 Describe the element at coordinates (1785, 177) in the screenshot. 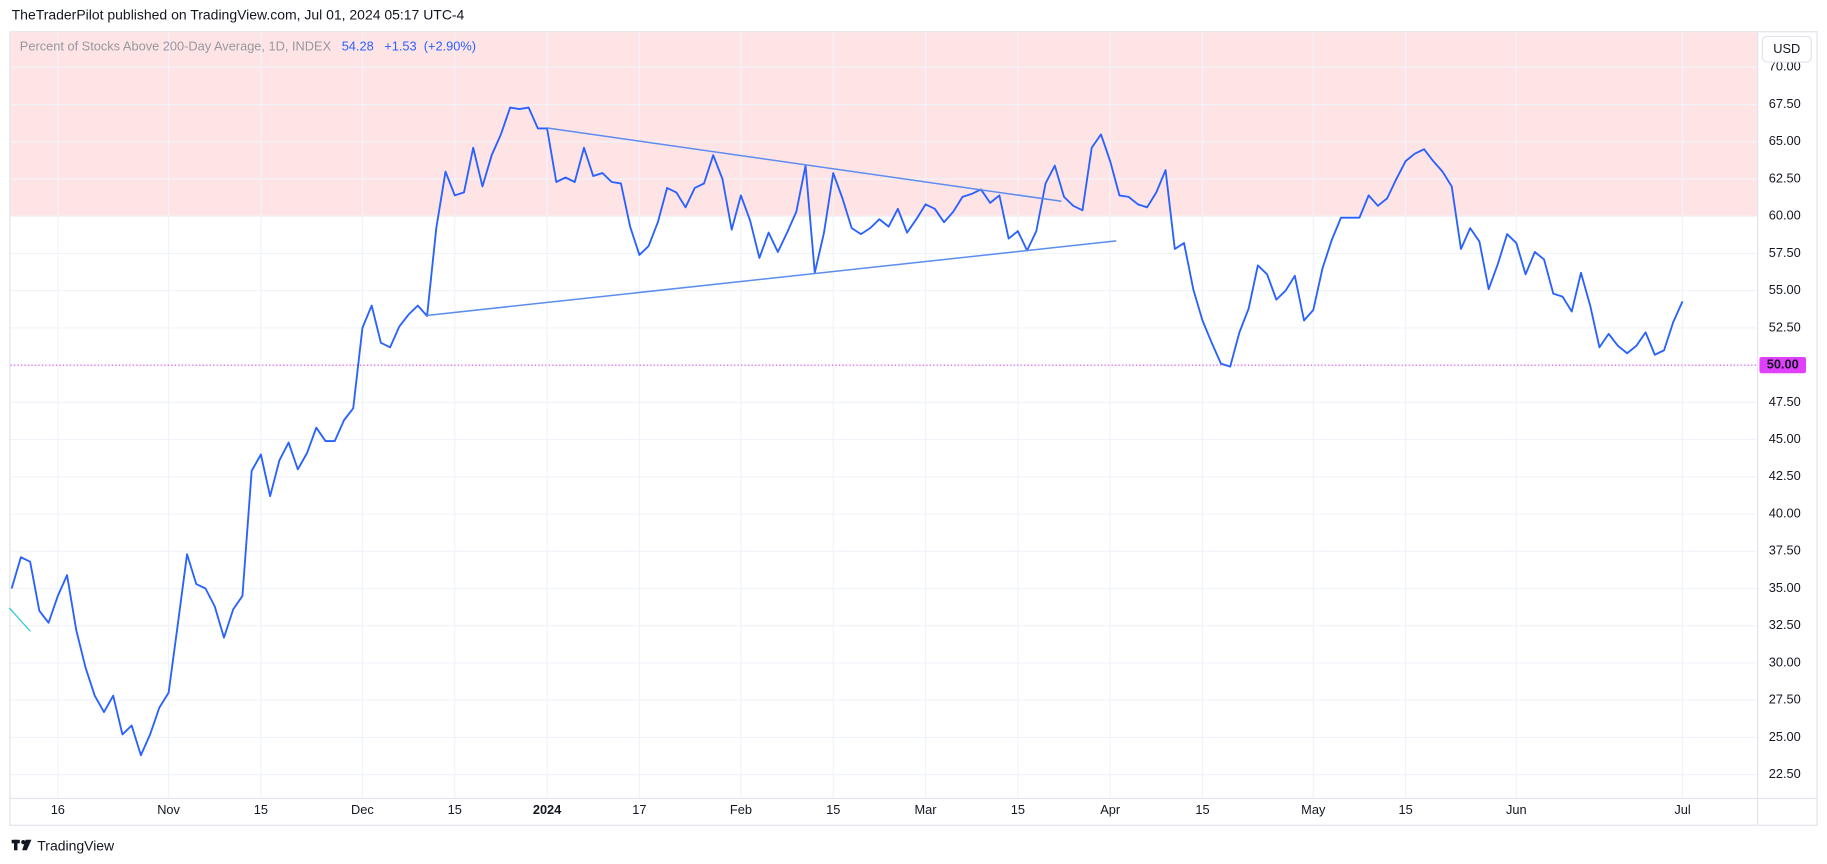

I see `y-tick-label: 62.50` at that location.